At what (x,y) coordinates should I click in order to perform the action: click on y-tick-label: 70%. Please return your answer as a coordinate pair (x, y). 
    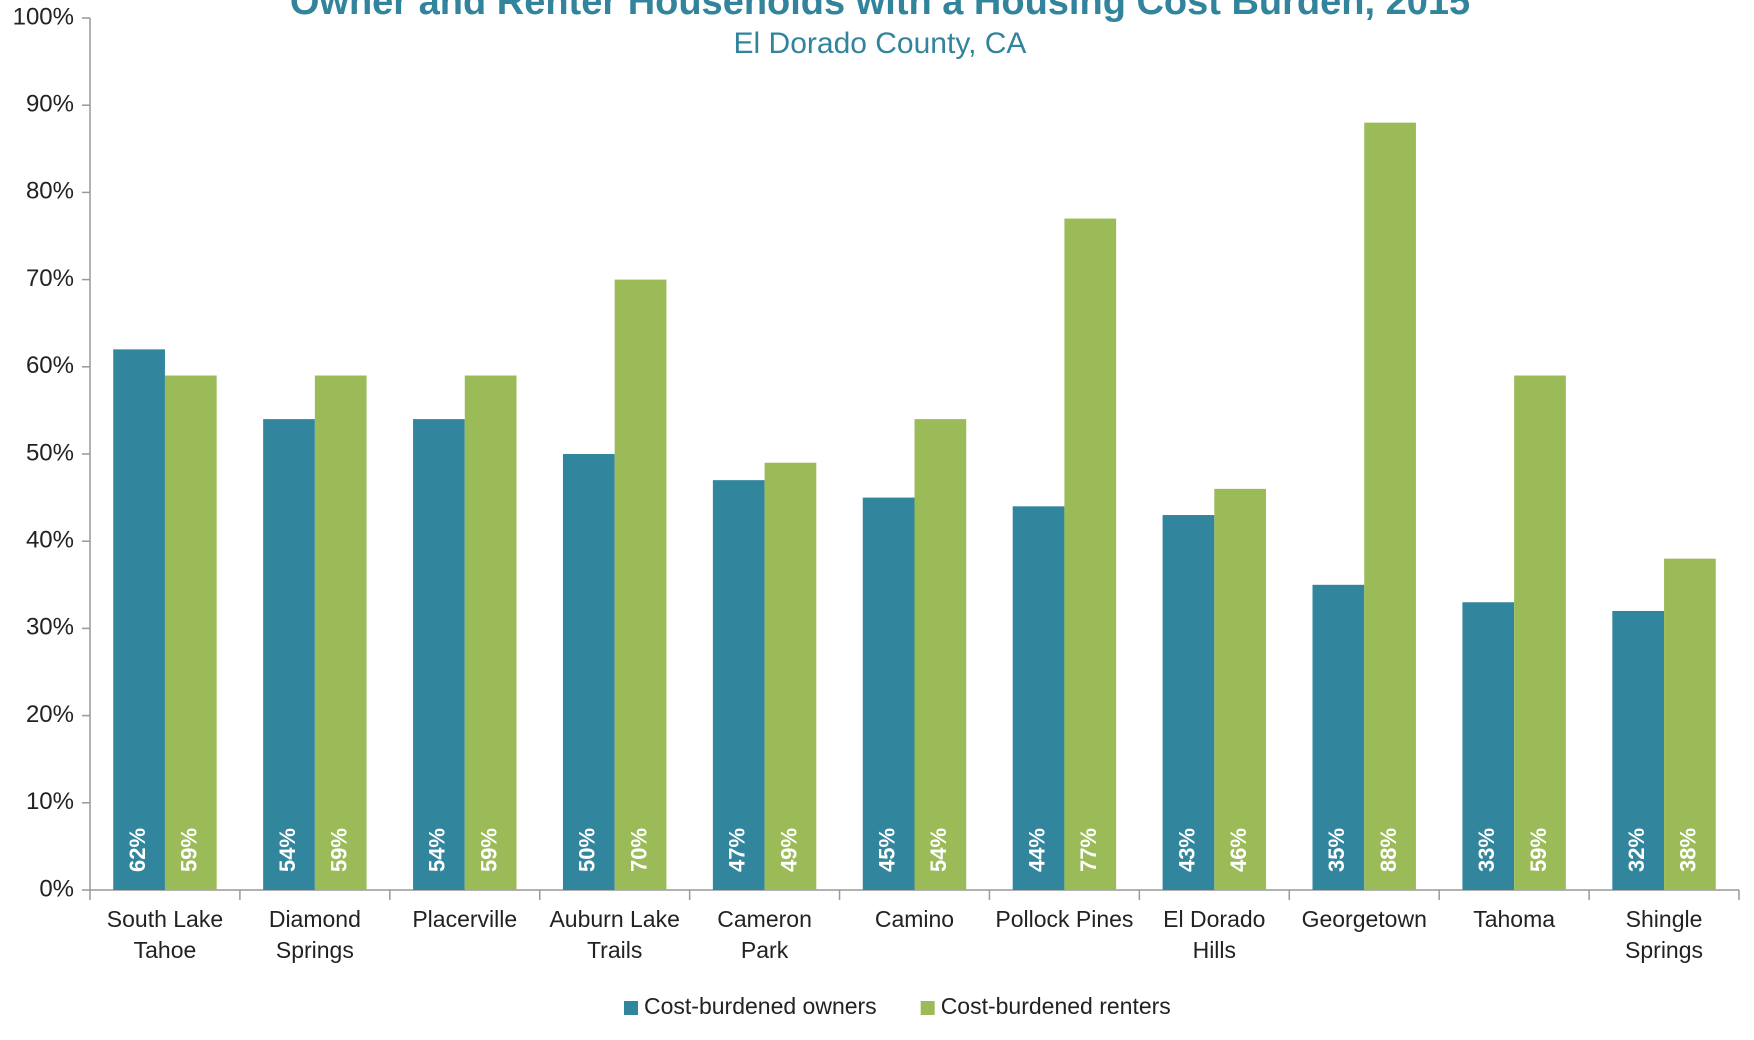
    Looking at the image, I should click on (50, 278).